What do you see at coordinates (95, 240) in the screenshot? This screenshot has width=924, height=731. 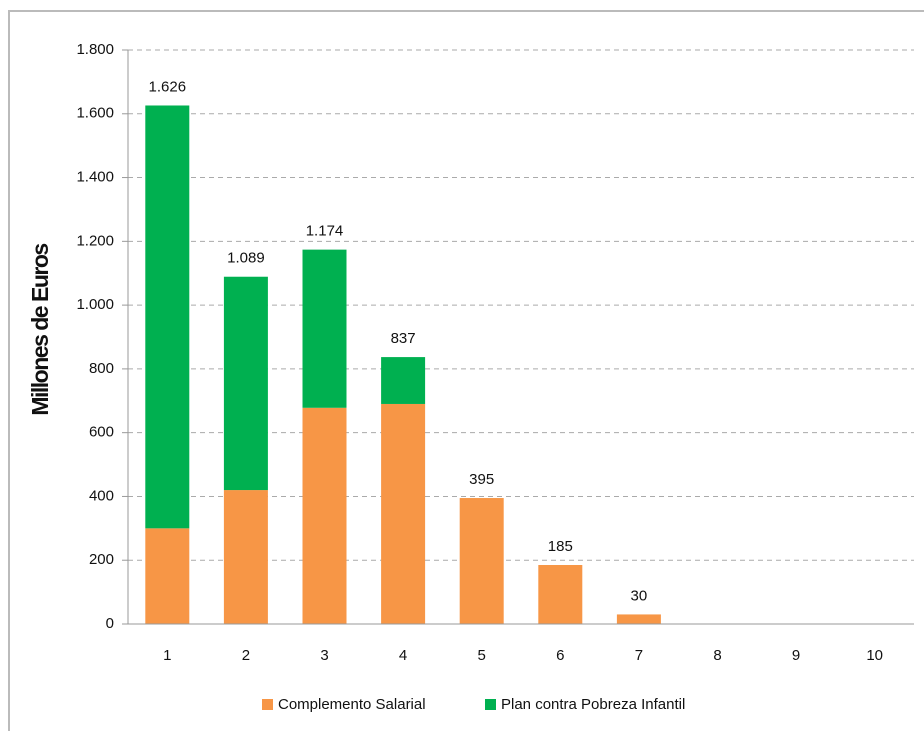 I see `y-tick-label: 1.200` at bounding box center [95, 240].